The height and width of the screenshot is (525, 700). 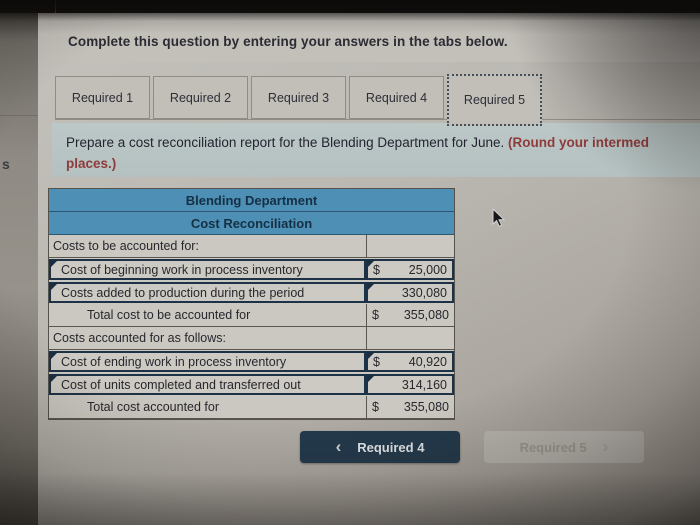 What do you see at coordinates (427, 361) in the screenshot?
I see `amount: 40,920` at bounding box center [427, 361].